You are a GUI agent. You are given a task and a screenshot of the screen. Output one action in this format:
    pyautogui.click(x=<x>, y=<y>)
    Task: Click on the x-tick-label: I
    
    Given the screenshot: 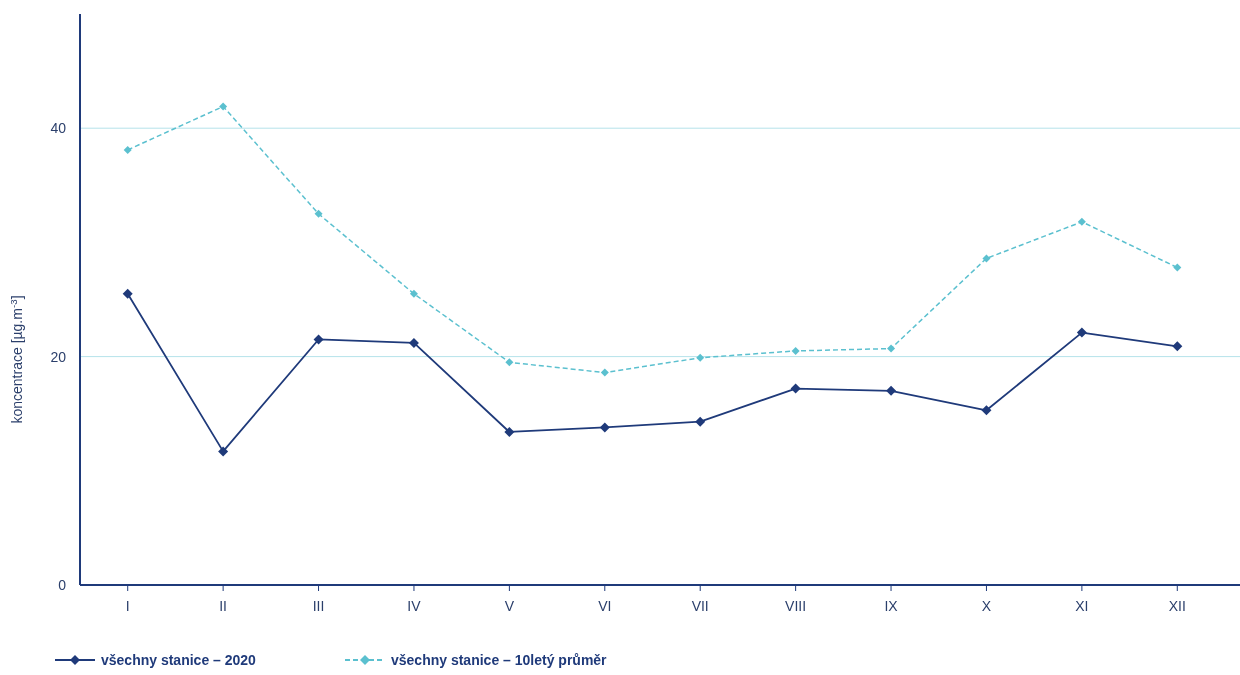 What is the action you would take?
    pyautogui.click(x=127, y=606)
    